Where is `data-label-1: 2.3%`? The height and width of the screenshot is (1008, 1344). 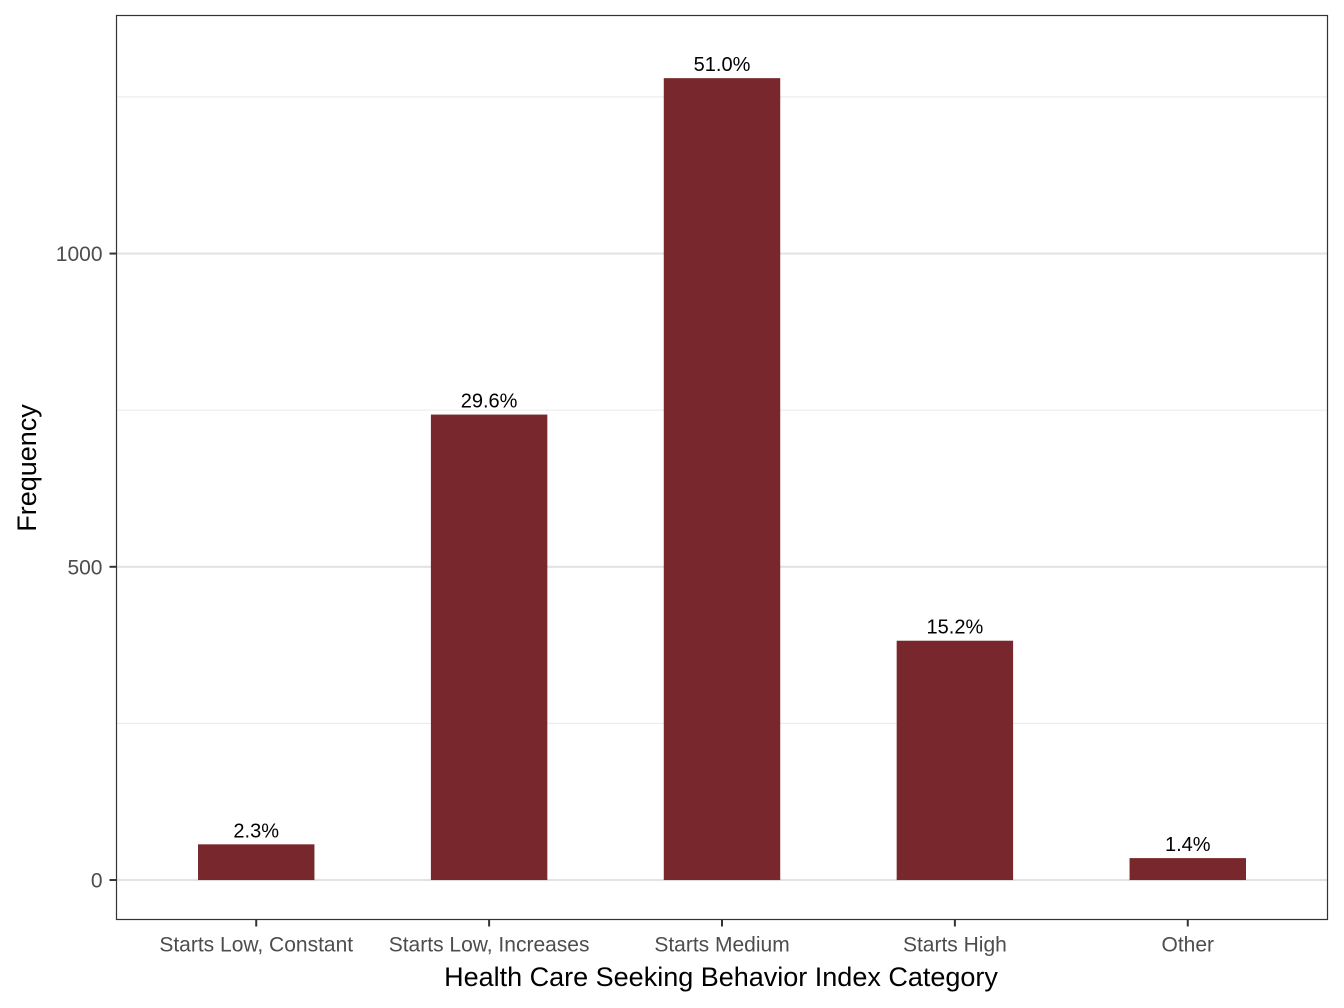
data-label-1: 2.3% is located at coordinates (256, 831).